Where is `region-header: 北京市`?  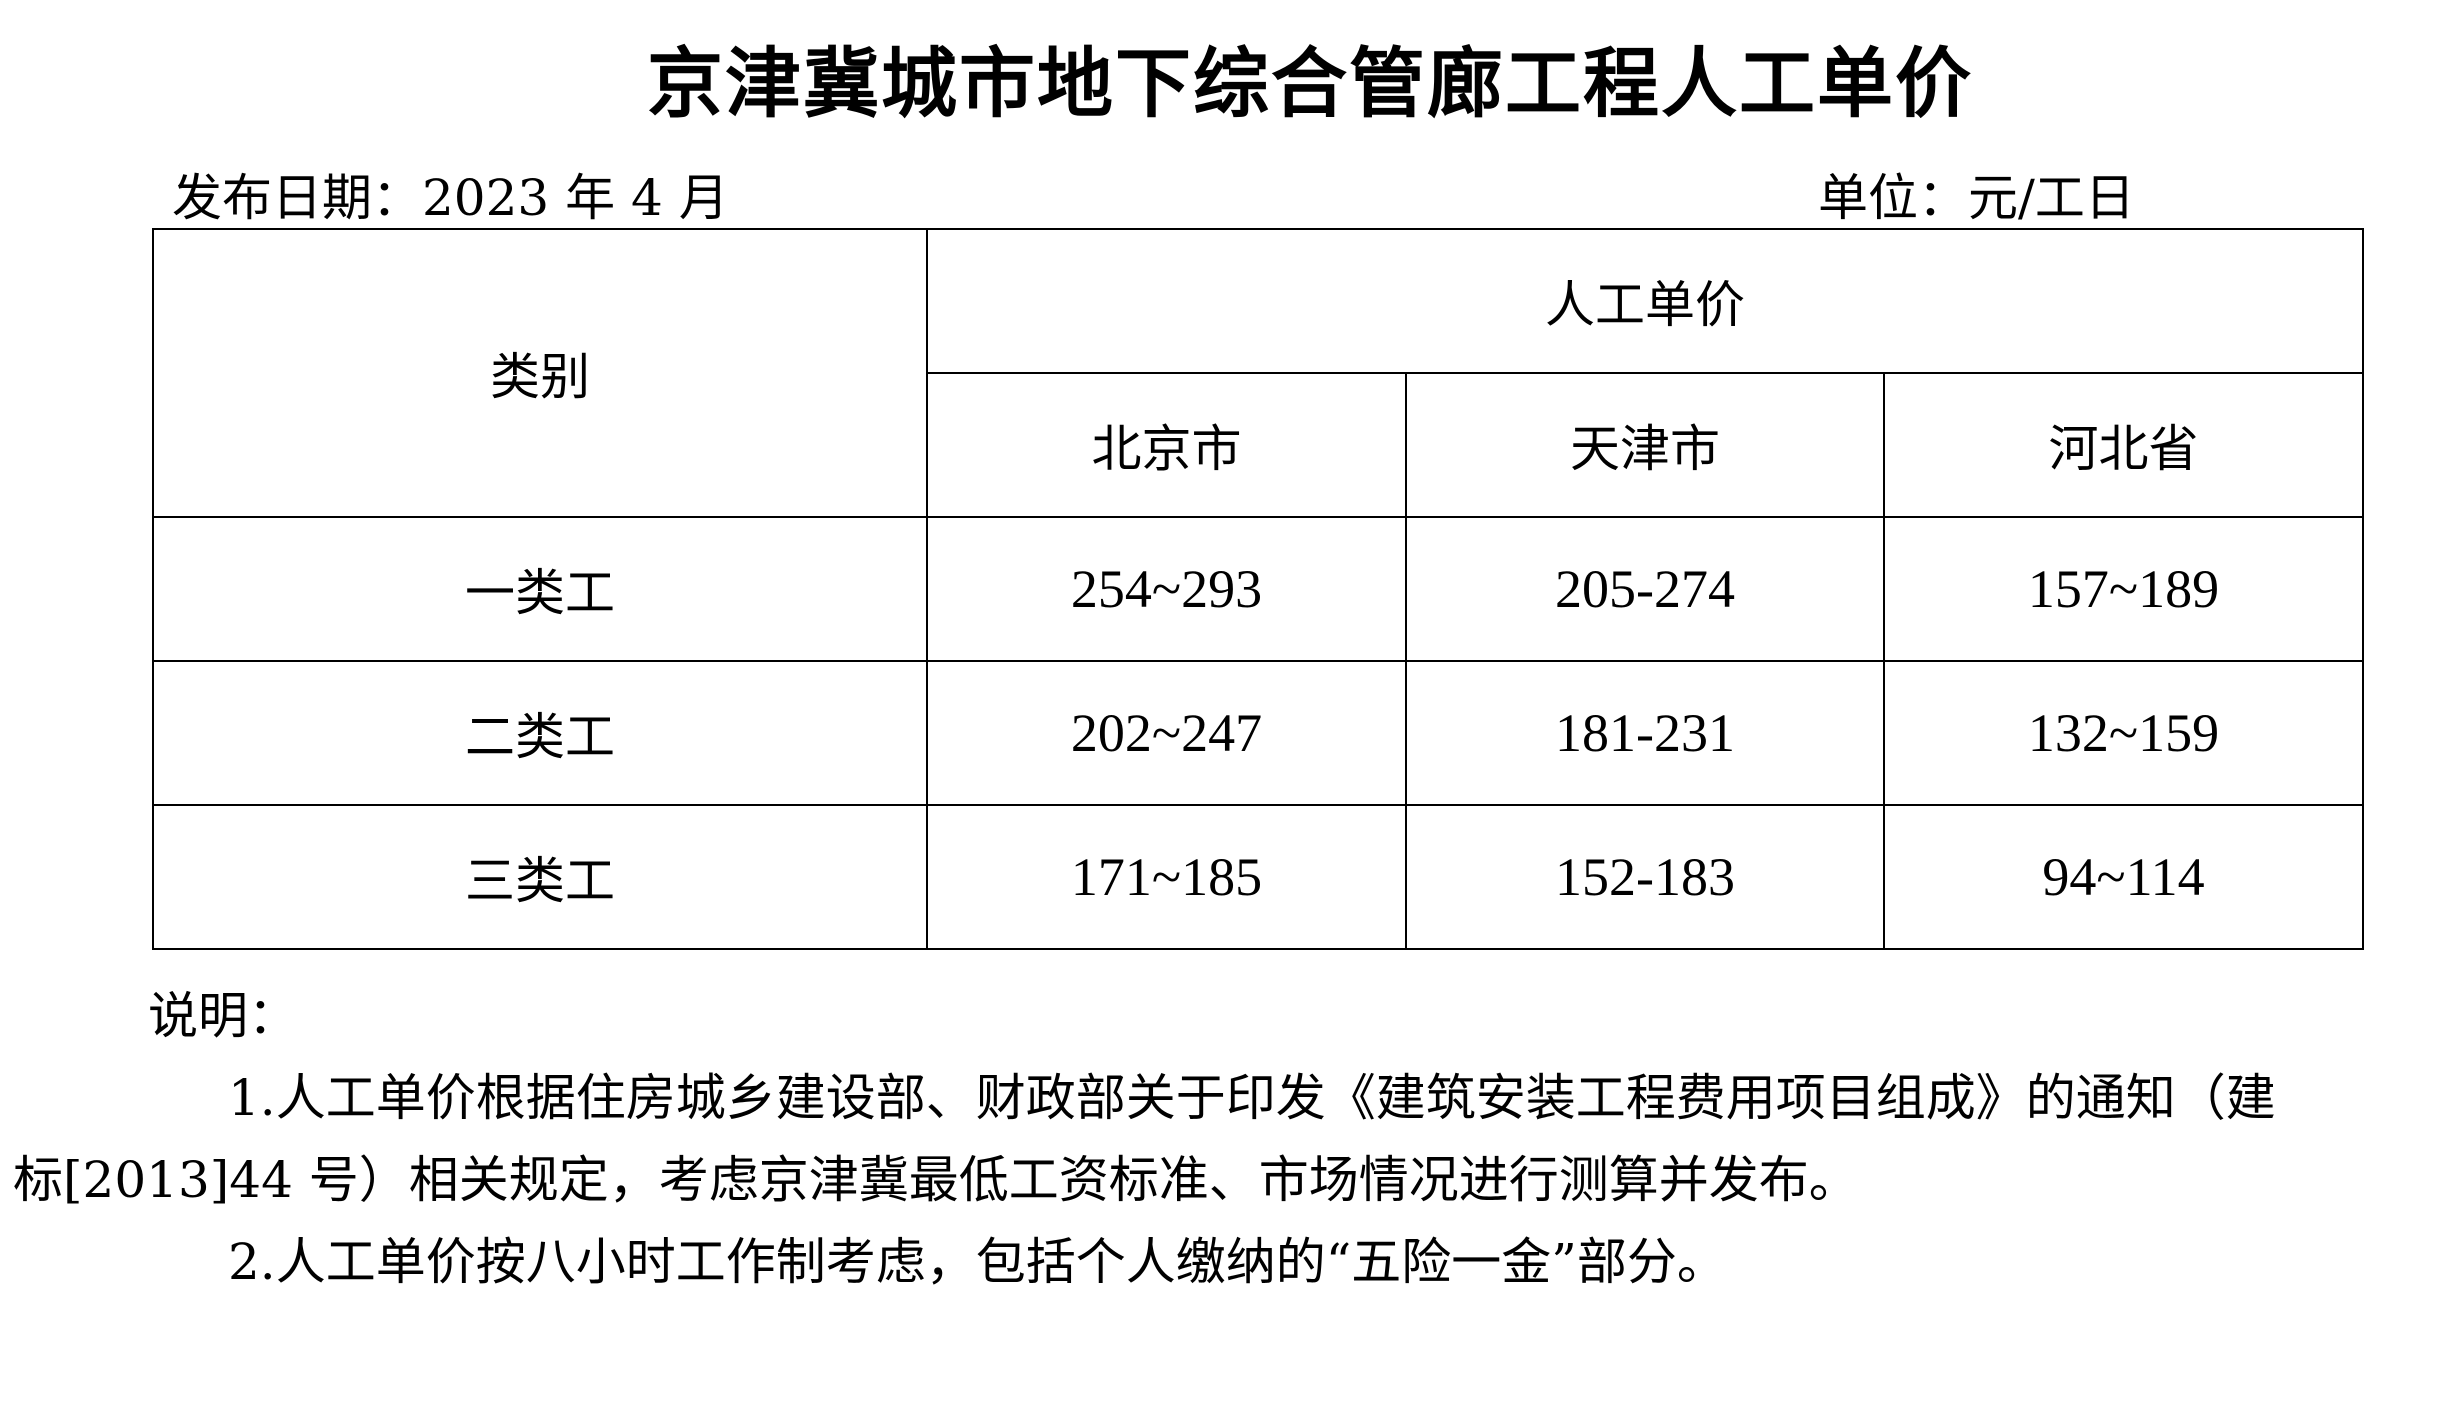
region-header: 北京市 is located at coordinates (1166, 445).